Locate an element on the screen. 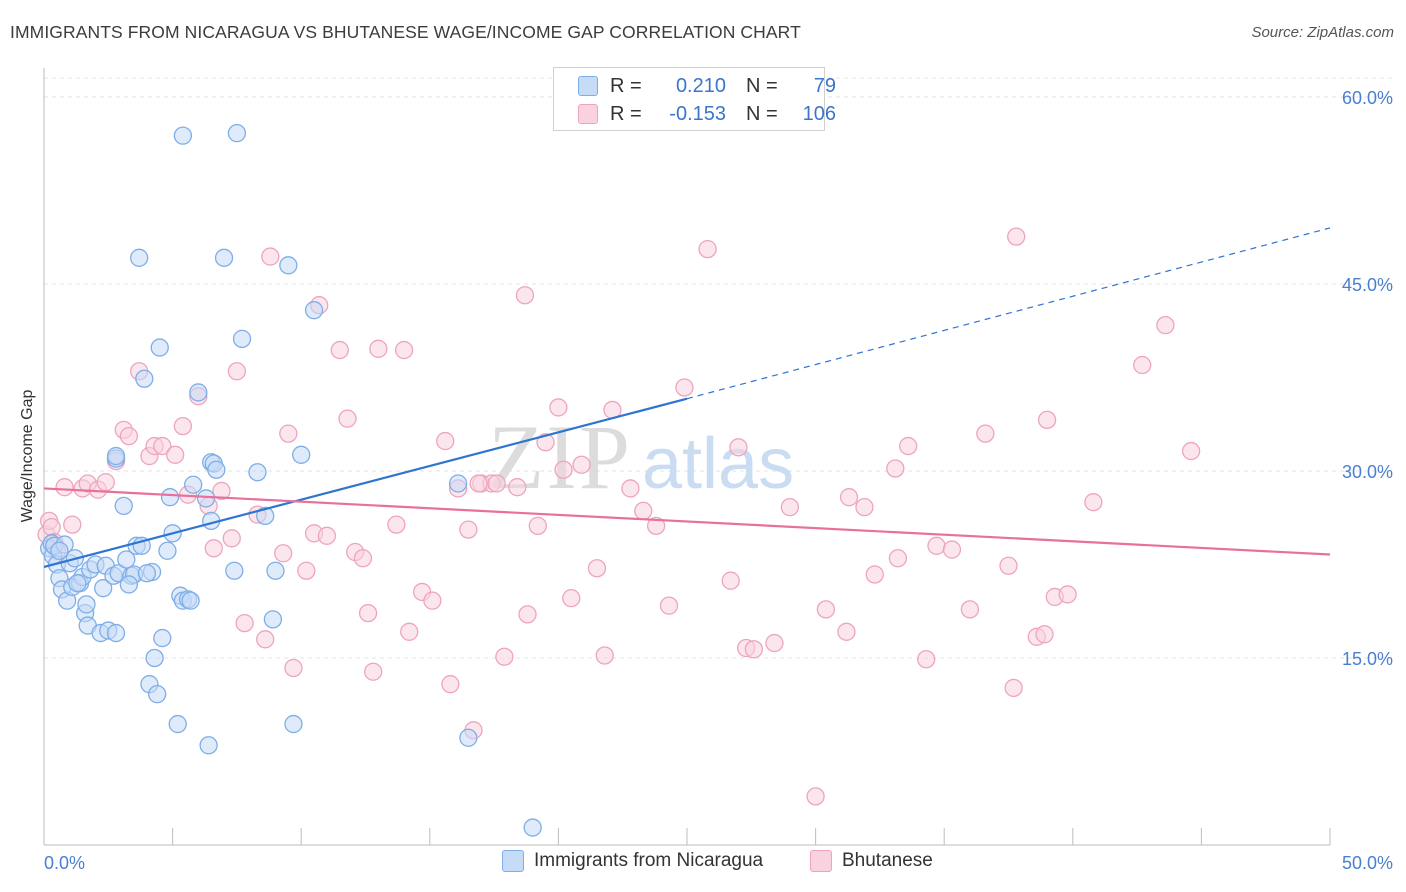 This screenshot has width=1406, height=892. stats-legend: R = 0.210 N = 79 R = -0.153 N = 106 is located at coordinates (694, 99).